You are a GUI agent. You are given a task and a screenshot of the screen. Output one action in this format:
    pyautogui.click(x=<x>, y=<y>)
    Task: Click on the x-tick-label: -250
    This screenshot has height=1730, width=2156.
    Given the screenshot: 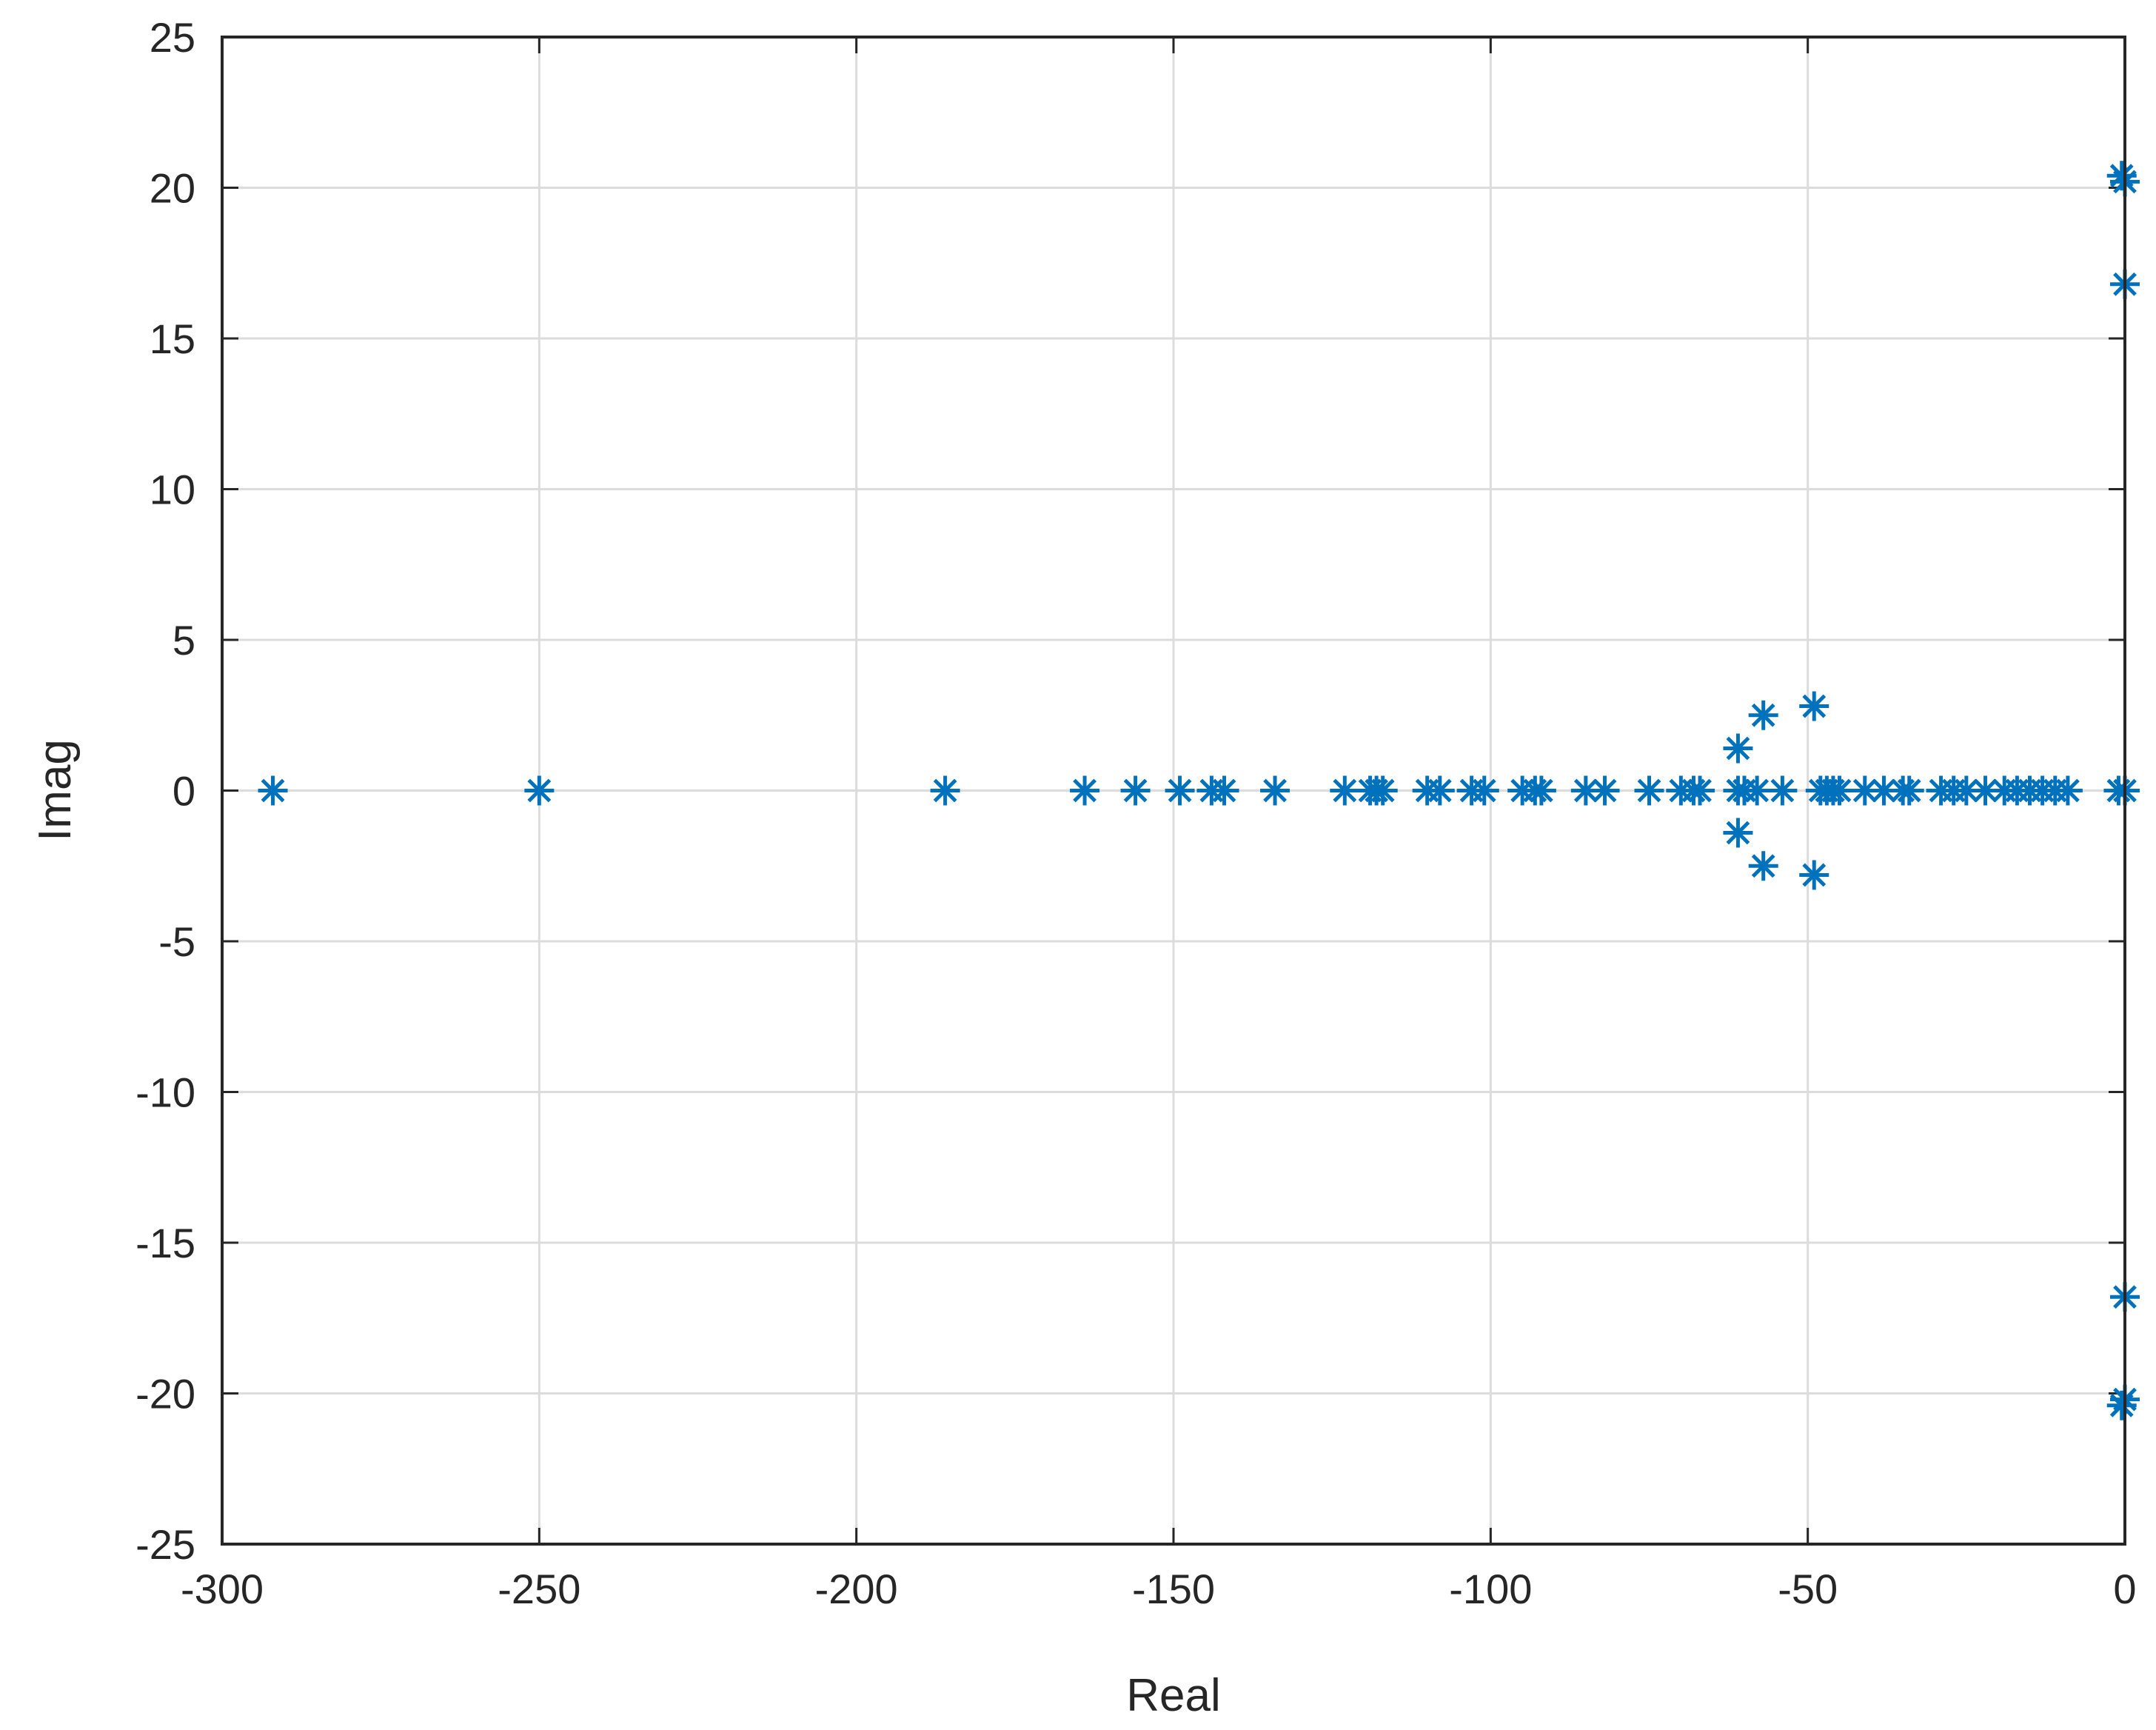 What is the action you would take?
    pyautogui.click(x=539, y=1589)
    